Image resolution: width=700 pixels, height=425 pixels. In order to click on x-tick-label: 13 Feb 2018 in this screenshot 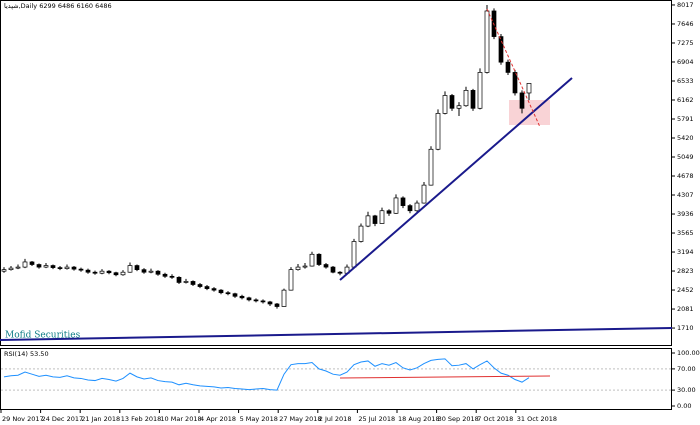, I will do `click(141, 419)`.